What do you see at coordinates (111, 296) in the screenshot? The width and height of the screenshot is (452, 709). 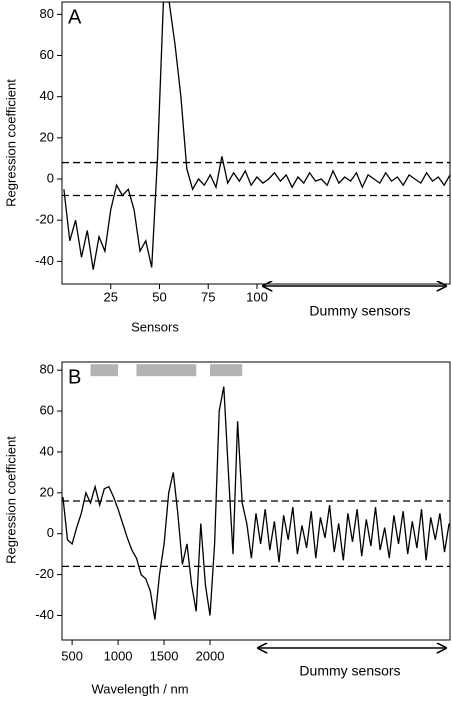 I see `x-tick-label: 25` at bounding box center [111, 296].